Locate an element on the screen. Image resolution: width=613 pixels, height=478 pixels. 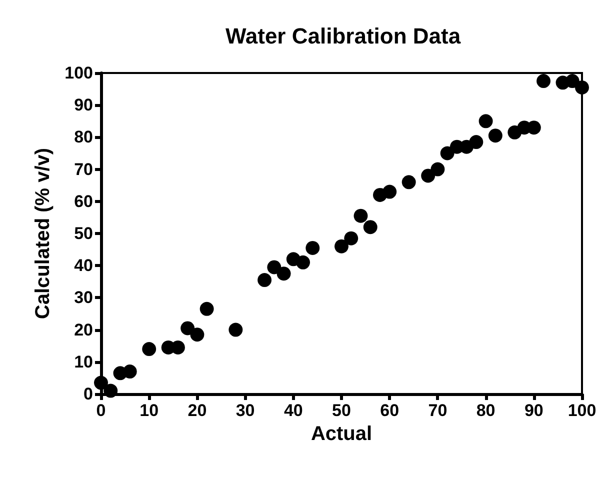
x-tick-label: 0 is located at coordinates (101, 410).